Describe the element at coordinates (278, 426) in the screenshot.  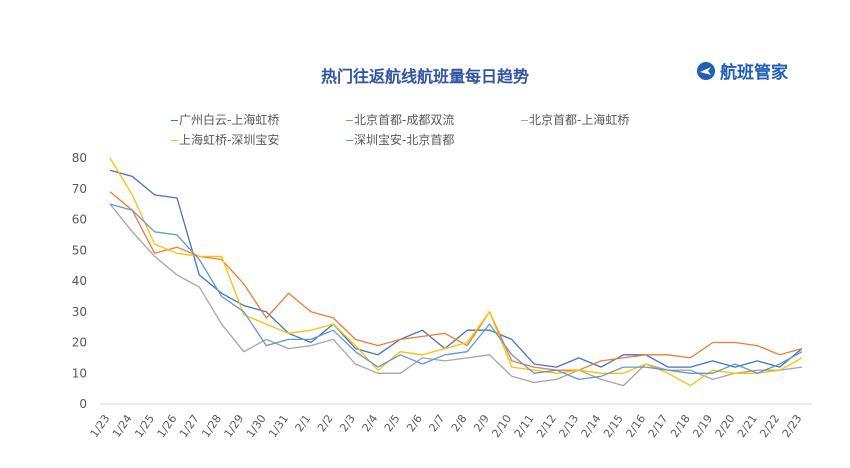
I see `x-tick-label: 1/31` at that location.